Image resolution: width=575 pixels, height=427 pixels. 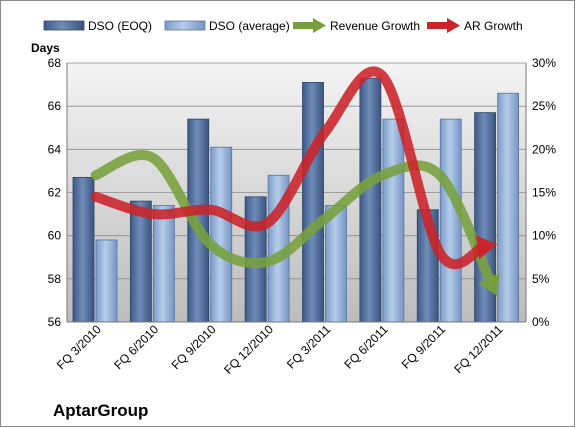 I want to click on y-tick-label: 66, so click(x=55, y=106).